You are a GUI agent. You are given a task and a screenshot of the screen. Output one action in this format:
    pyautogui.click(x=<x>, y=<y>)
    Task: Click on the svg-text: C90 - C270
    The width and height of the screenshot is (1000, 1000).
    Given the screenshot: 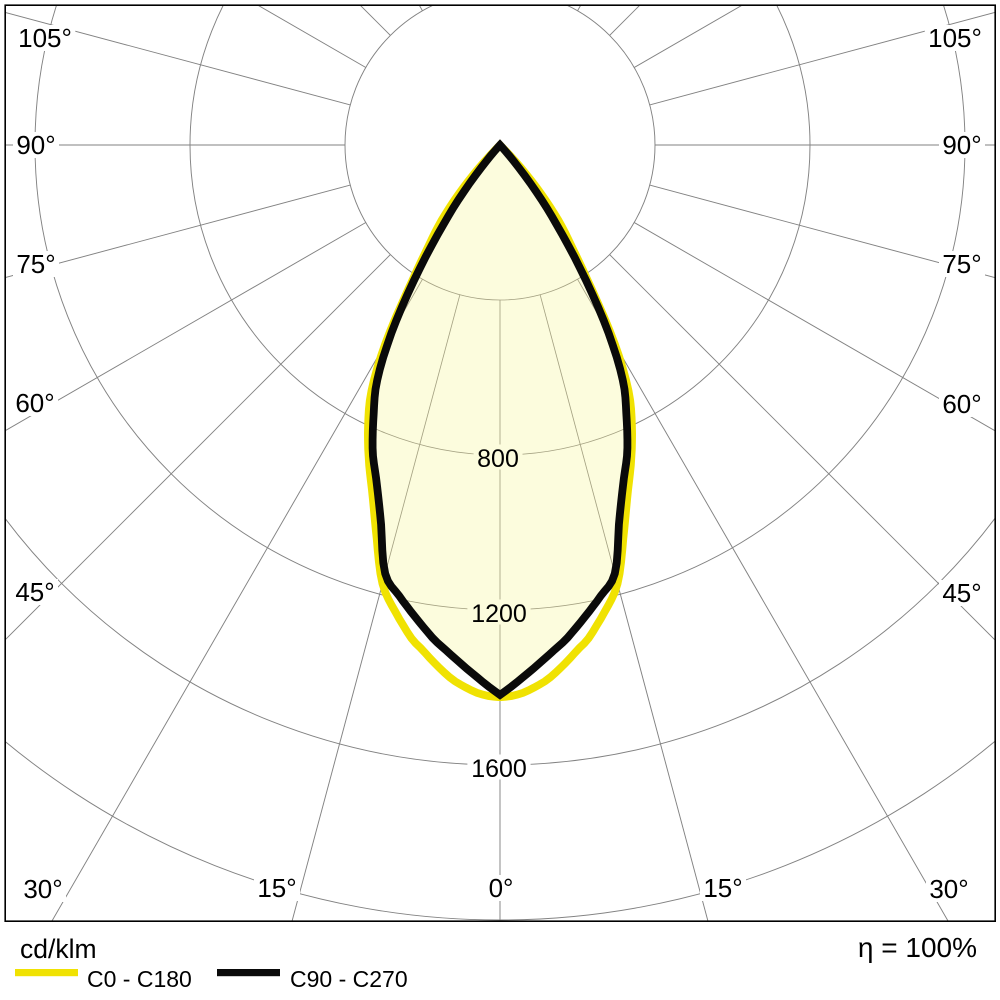 What is the action you would take?
    pyautogui.click(x=349, y=979)
    